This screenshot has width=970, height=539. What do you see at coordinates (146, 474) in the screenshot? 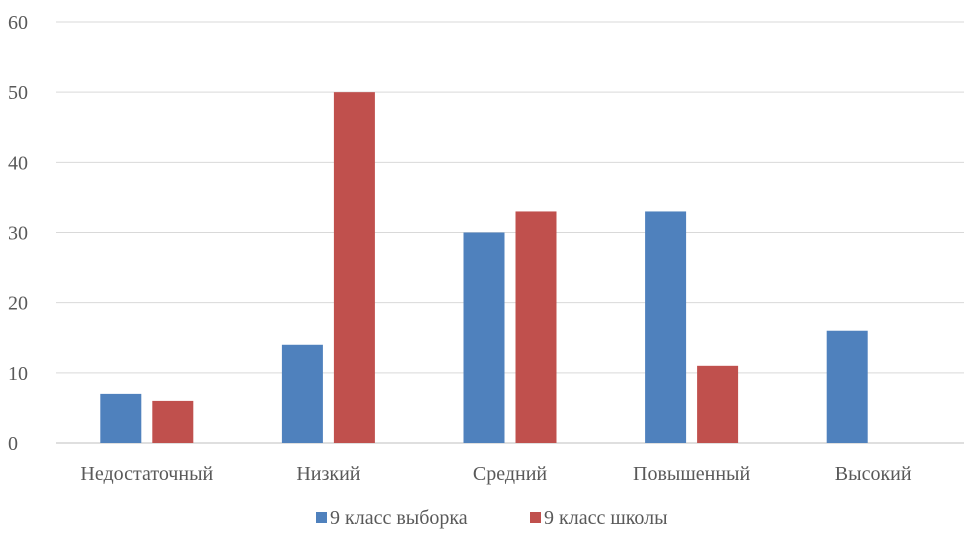
I see `x-tick-label: Недостаточный` at bounding box center [146, 474].